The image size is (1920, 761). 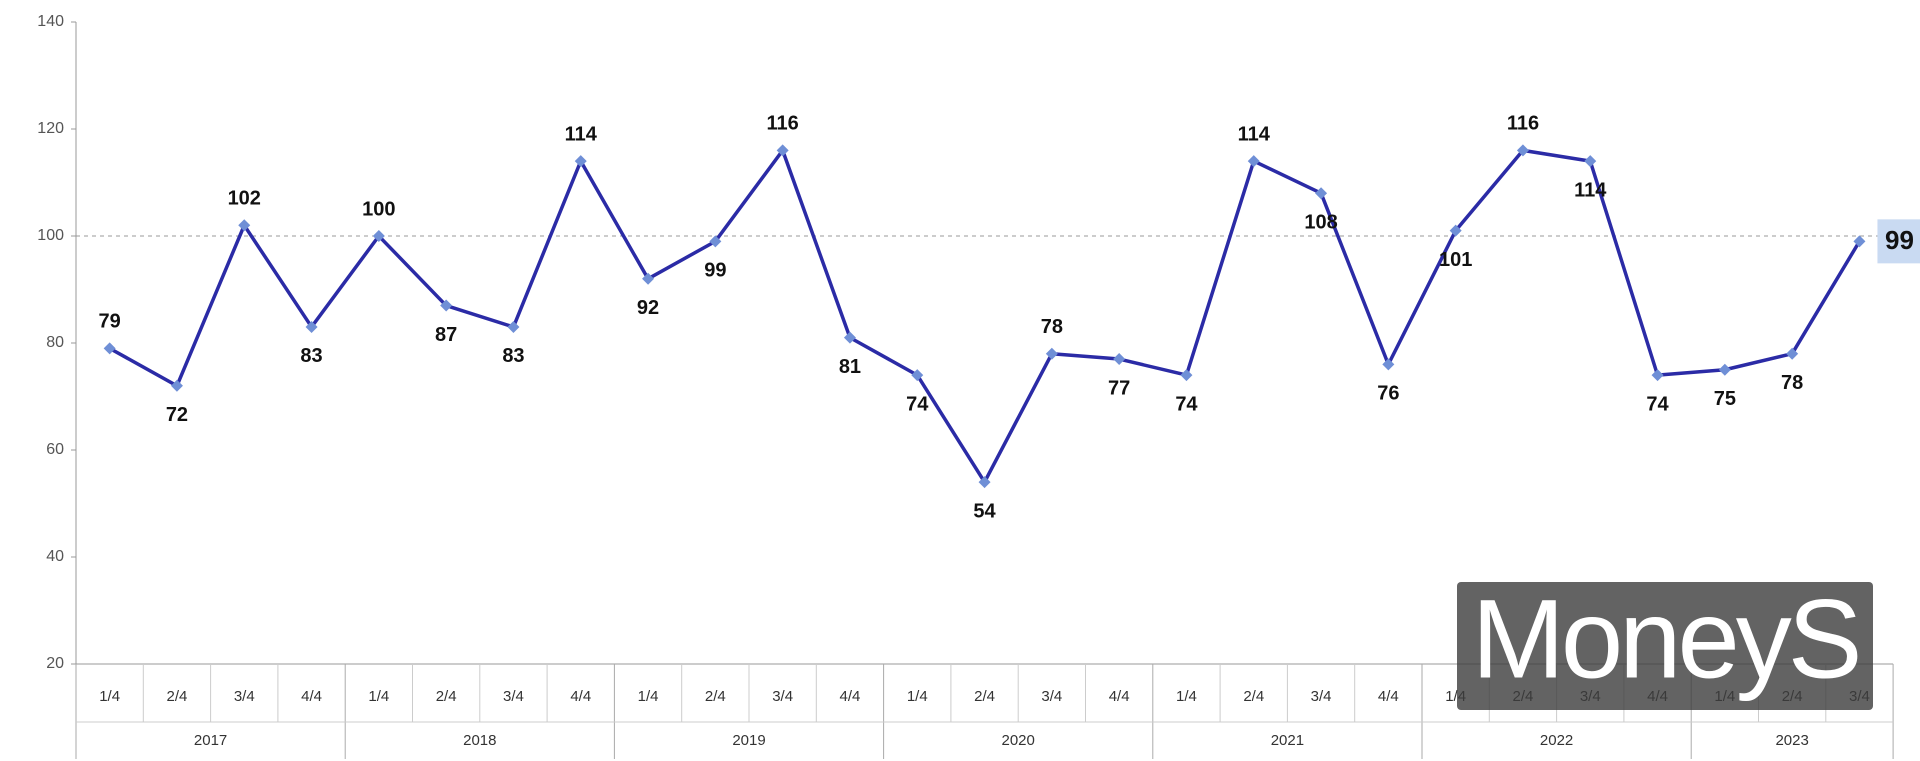 I want to click on data-label: 79, so click(x=110, y=322).